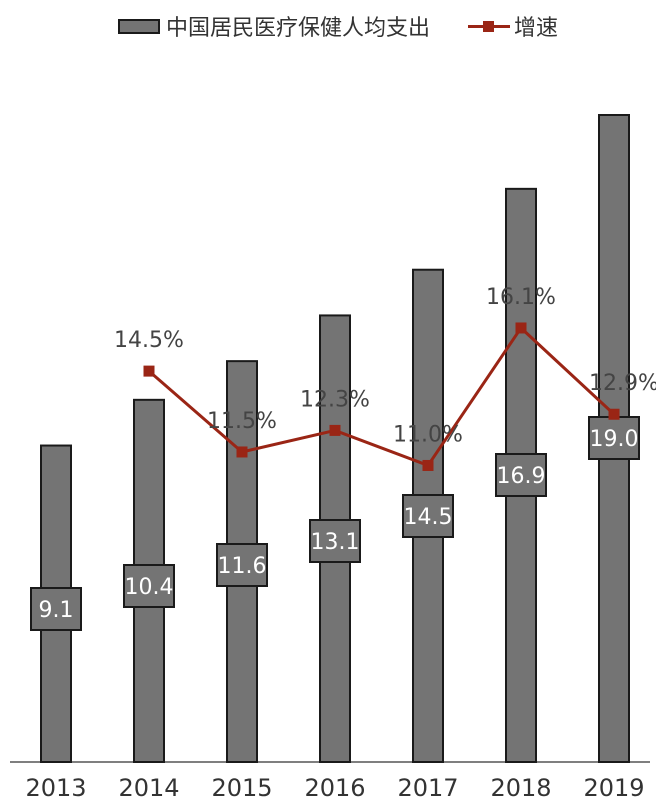  I want to click on legend-line-swatch, so click(489, 26).